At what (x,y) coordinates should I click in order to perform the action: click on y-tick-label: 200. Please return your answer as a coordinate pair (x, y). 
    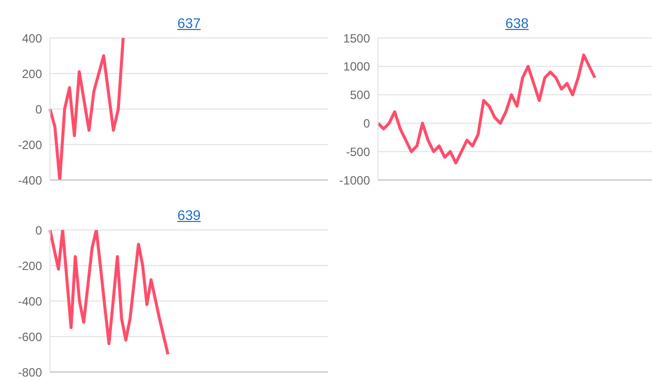
    Looking at the image, I should click on (32, 73).